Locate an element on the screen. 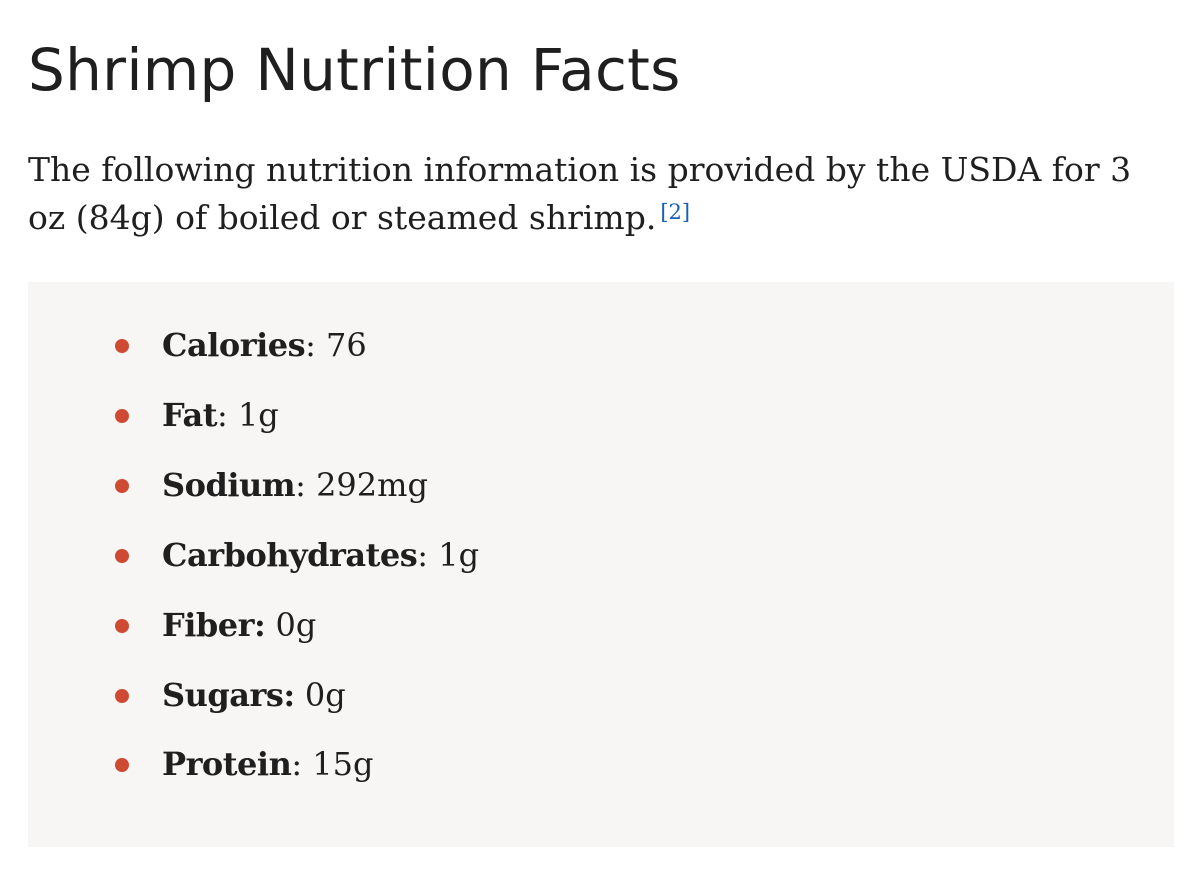 The image size is (1200, 869). fact-text: Sugars: 0g is located at coordinates (254, 695).